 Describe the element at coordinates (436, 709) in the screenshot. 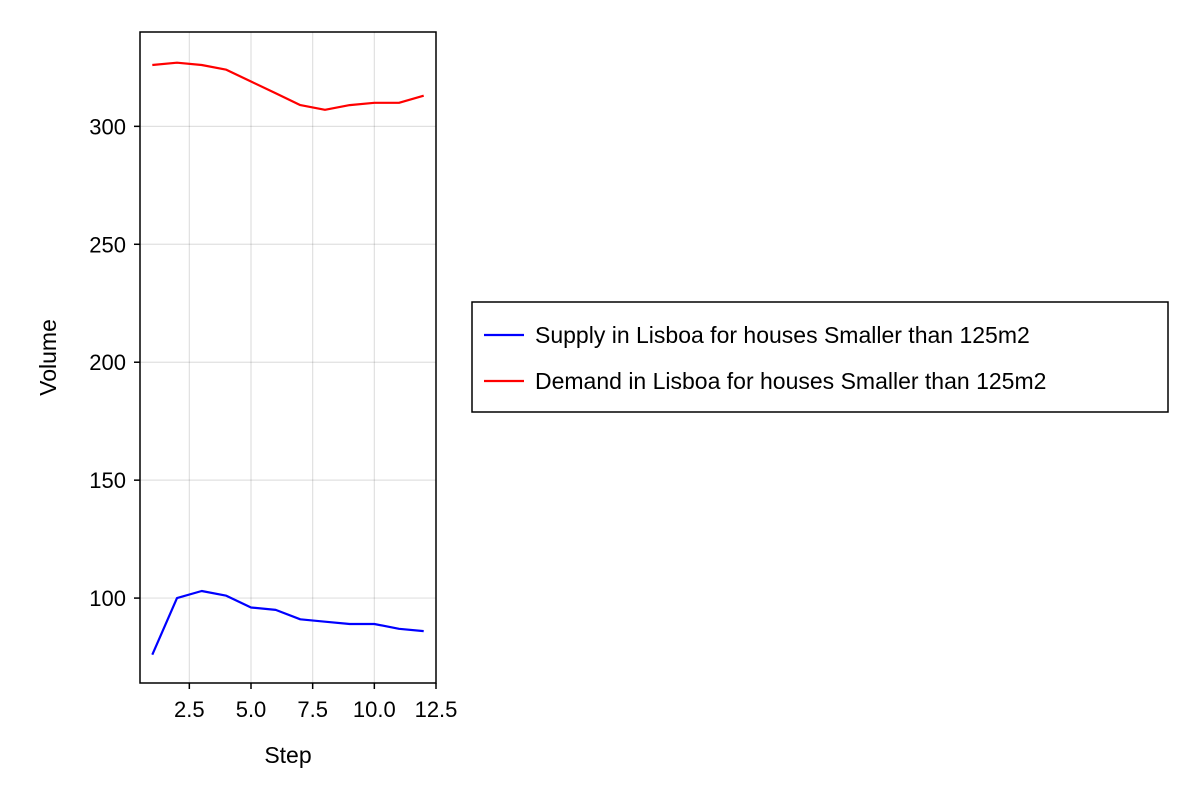

I see `x-tick-label: 12.5` at that location.